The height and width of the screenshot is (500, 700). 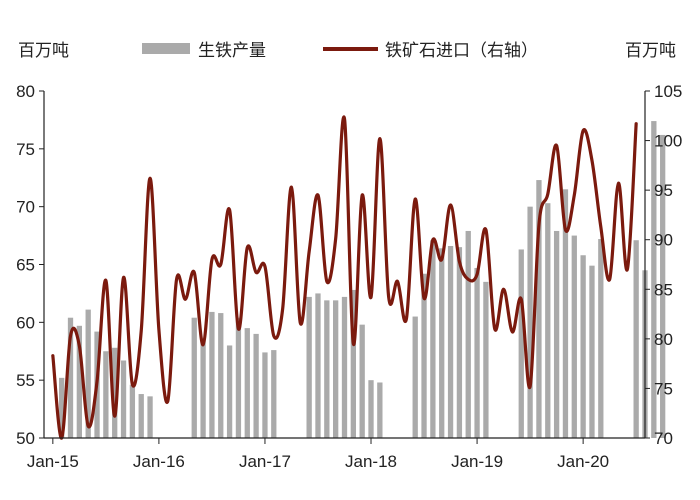 I want to click on x-tick-label: Jan-20, so click(x=583, y=461).